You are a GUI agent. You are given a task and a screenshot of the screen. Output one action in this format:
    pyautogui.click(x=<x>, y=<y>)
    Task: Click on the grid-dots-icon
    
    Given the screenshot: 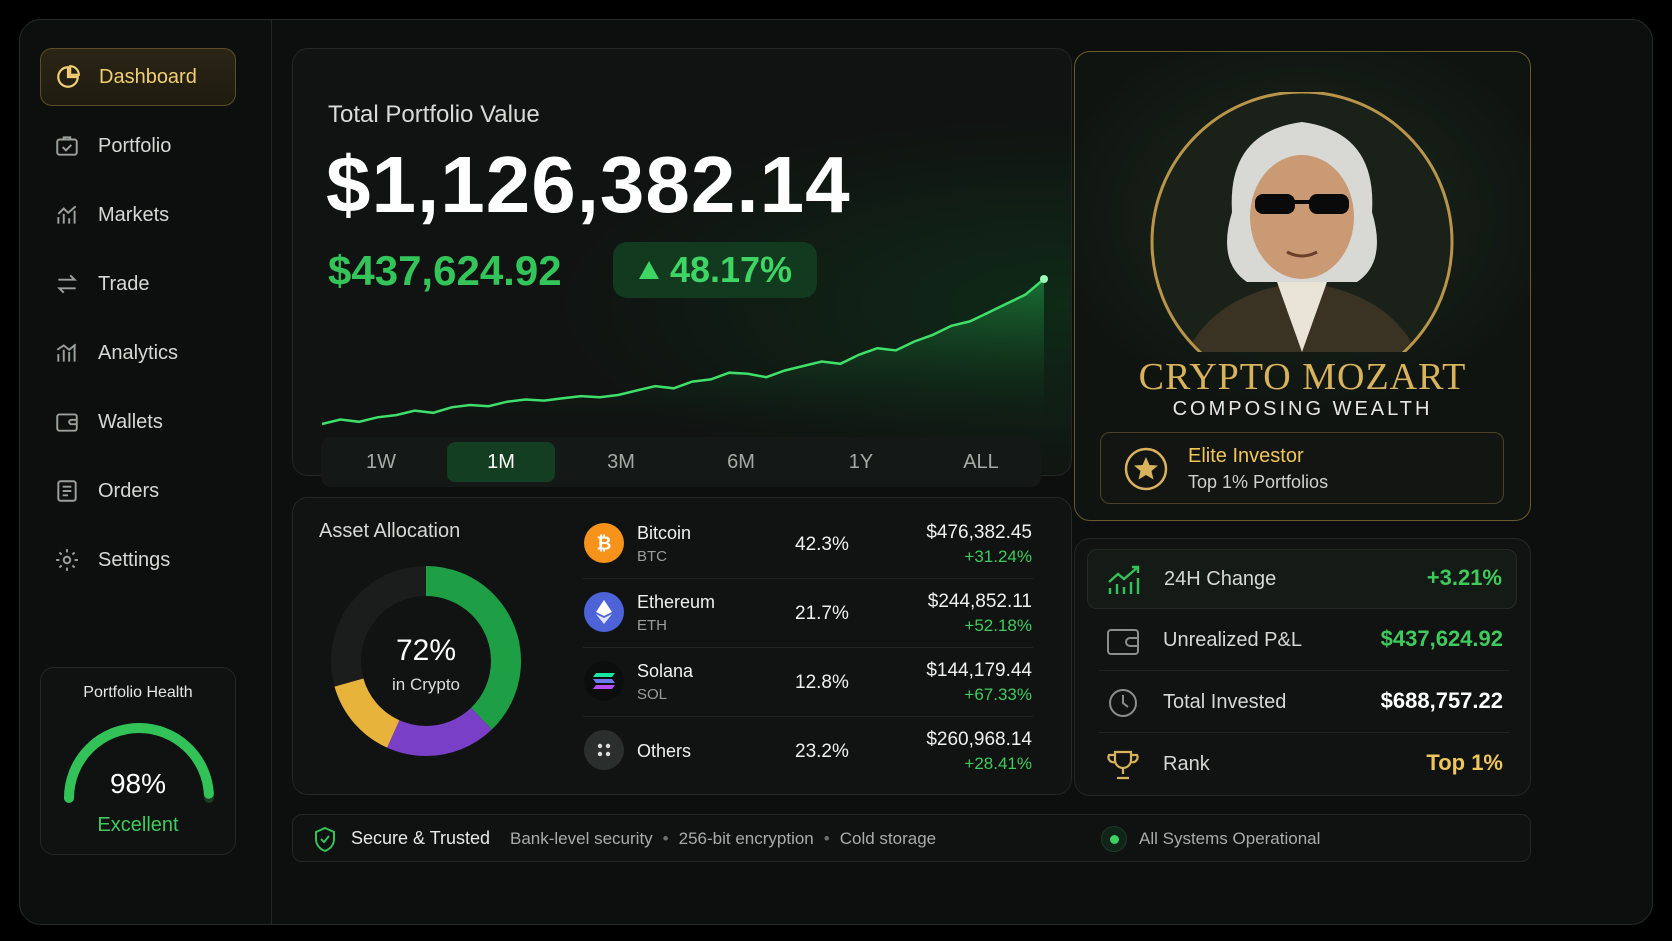 What is the action you would take?
    pyautogui.click(x=604, y=750)
    